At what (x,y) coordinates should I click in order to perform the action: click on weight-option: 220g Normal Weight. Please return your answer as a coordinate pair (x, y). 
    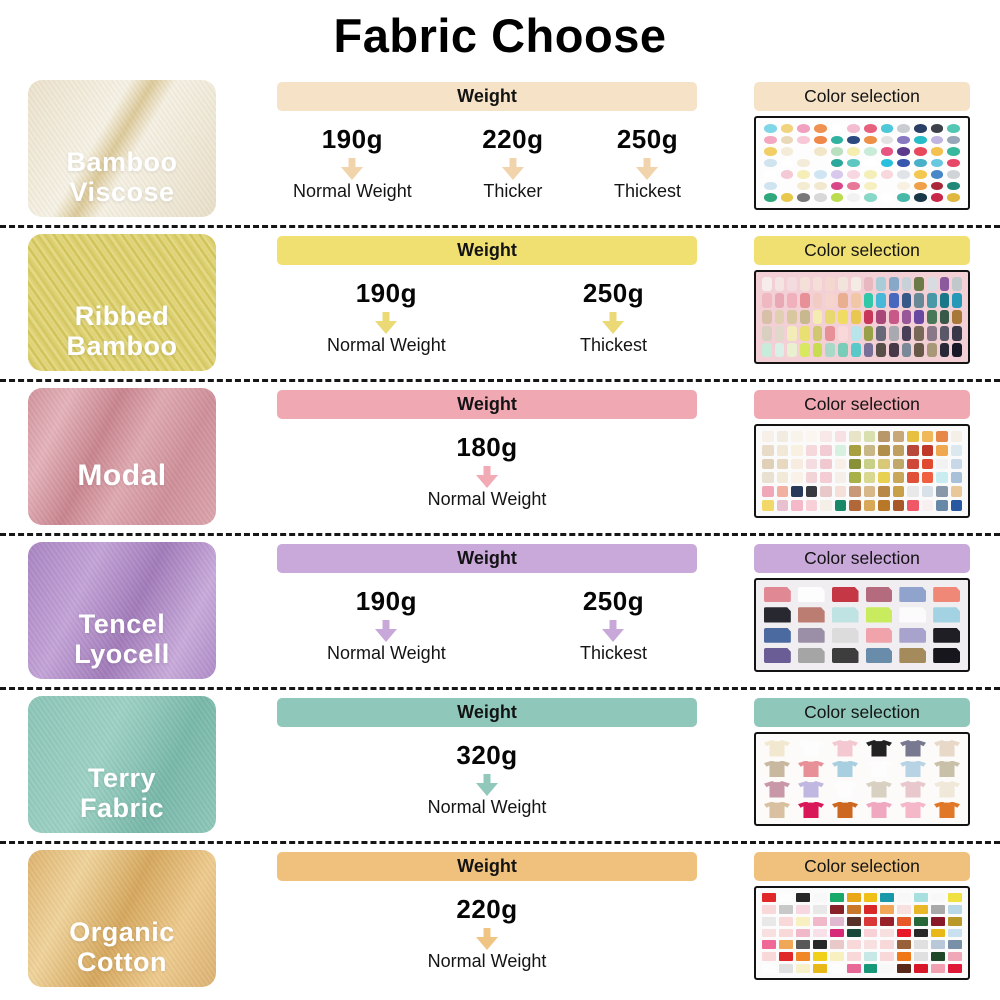
    Looking at the image, I should click on (487, 932).